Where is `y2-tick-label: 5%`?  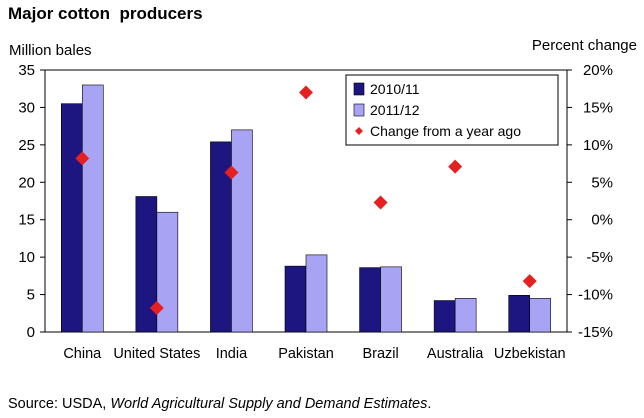 y2-tick-label: 5% is located at coordinates (602, 182).